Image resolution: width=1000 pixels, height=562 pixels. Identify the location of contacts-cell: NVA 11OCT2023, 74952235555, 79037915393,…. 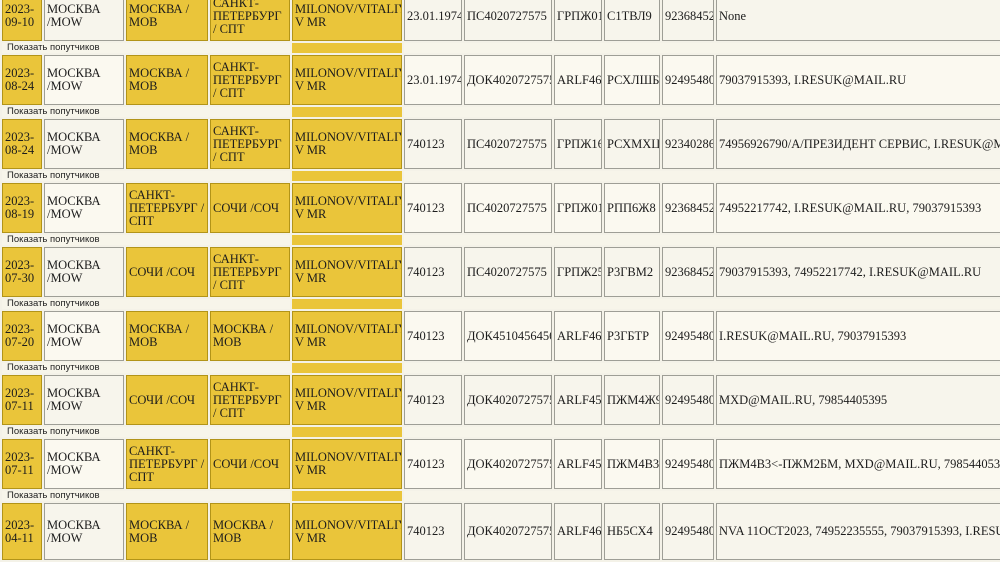
(858, 531).